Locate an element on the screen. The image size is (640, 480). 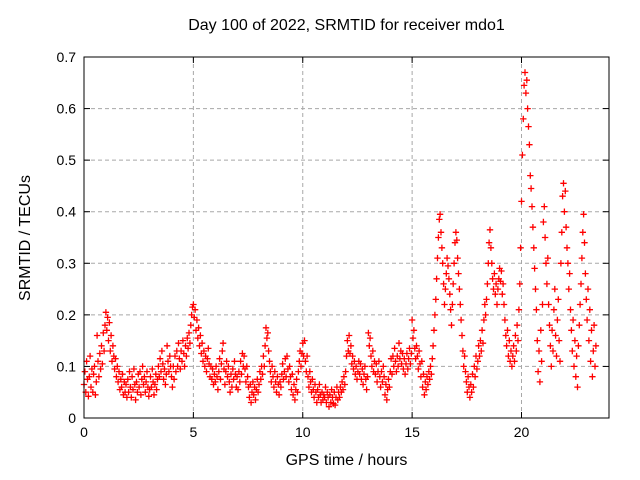
y-tick-label: 0.6 is located at coordinates (67, 109).